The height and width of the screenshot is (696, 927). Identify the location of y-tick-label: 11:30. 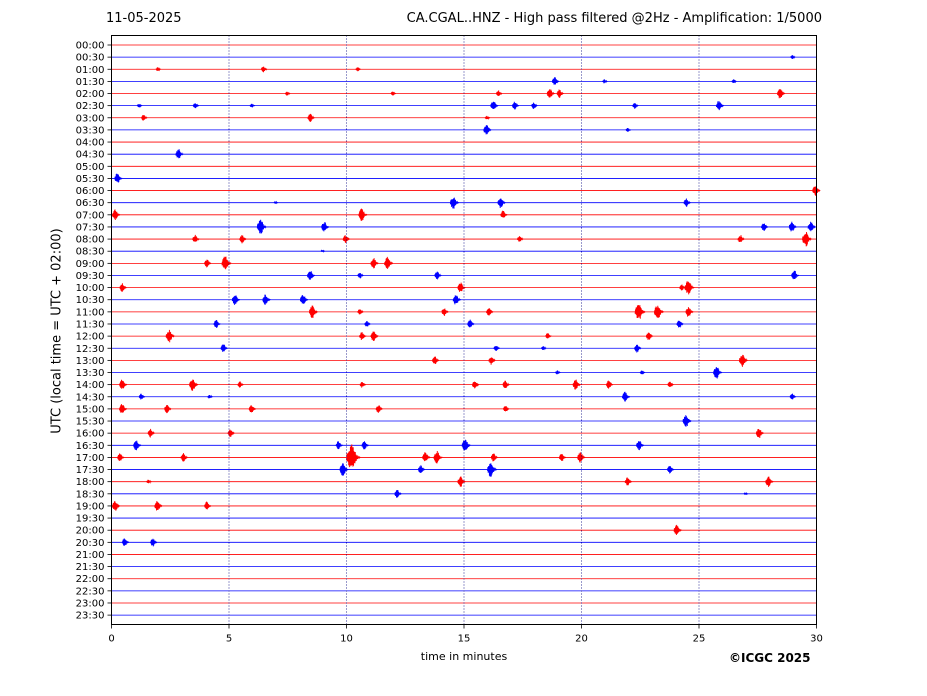
(90, 324).